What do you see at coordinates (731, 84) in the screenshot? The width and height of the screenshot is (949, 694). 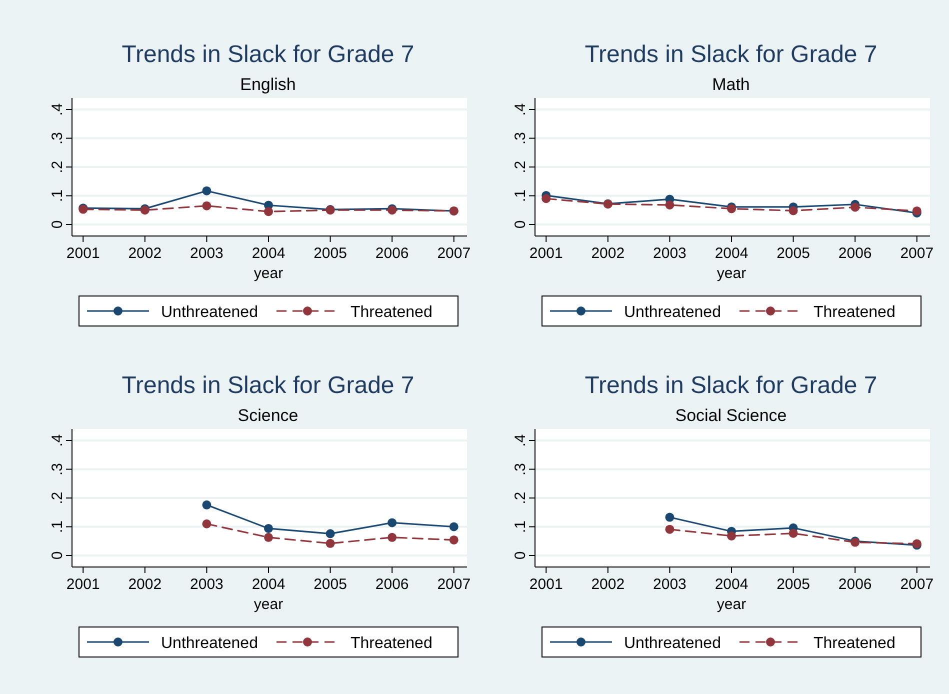 I see `chart-subtitle: Math` at bounding box center [731, 84].